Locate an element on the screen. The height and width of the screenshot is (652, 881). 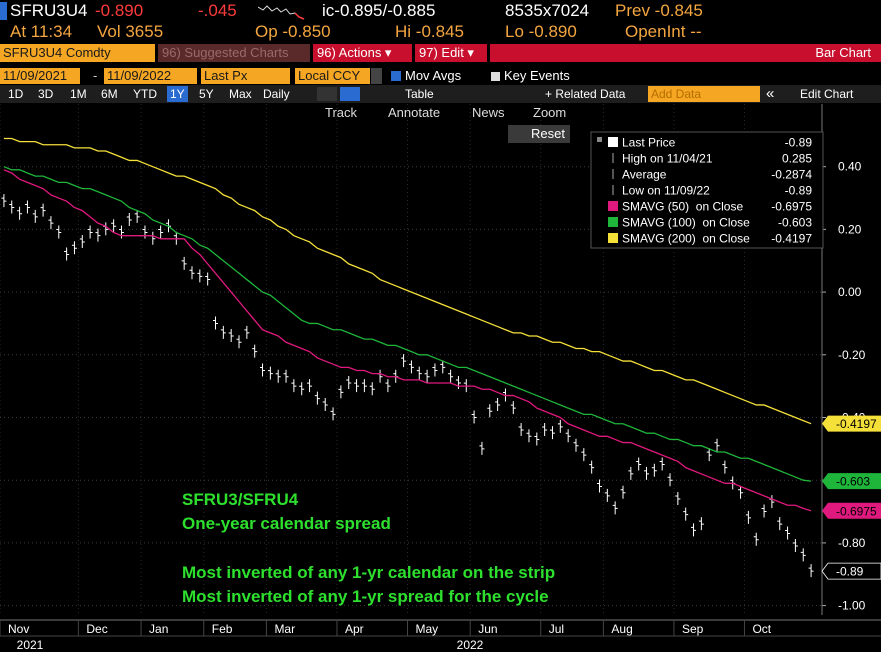
security-field: SFRU3U4 Comdty is located at coordinates (77, 53).